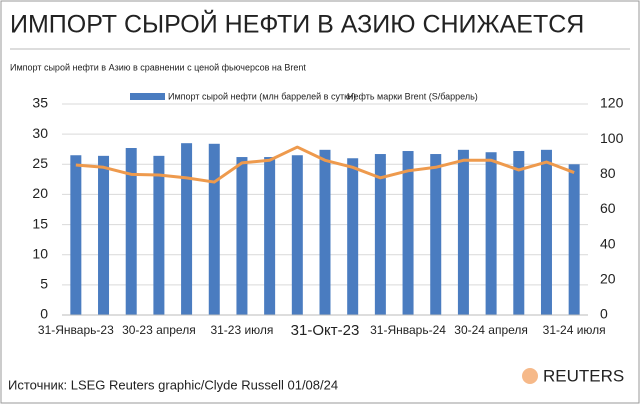  Describe the element at coordinates (44, 284) in the screenshot. I see `y-tick-label: 5` at that location.